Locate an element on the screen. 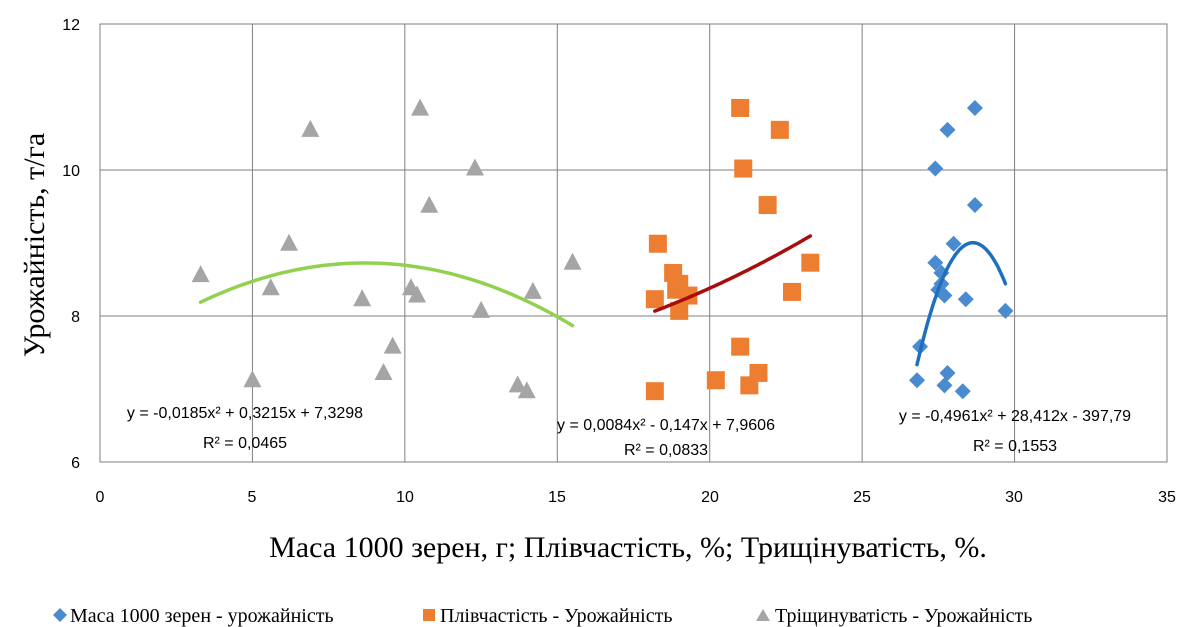  trend-equation-grey: y = -0,0185x² + 0,3215x + 7,3298 is located at coordinates (245, 413).